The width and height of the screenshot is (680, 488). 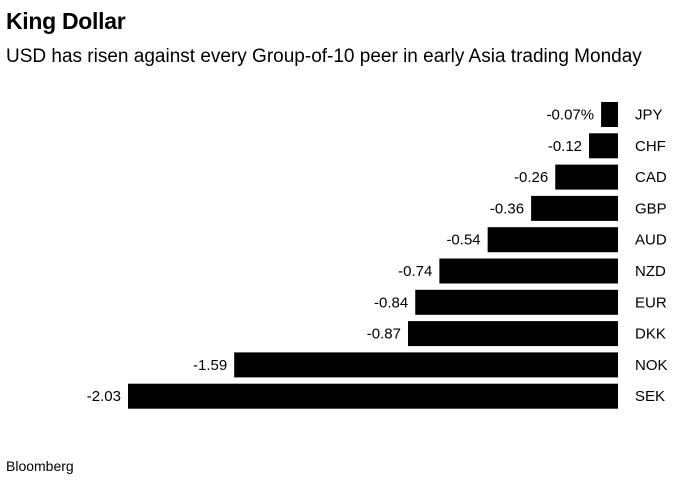 I want to click on value-label-cad: -0.26, so click(x=531, y=177).